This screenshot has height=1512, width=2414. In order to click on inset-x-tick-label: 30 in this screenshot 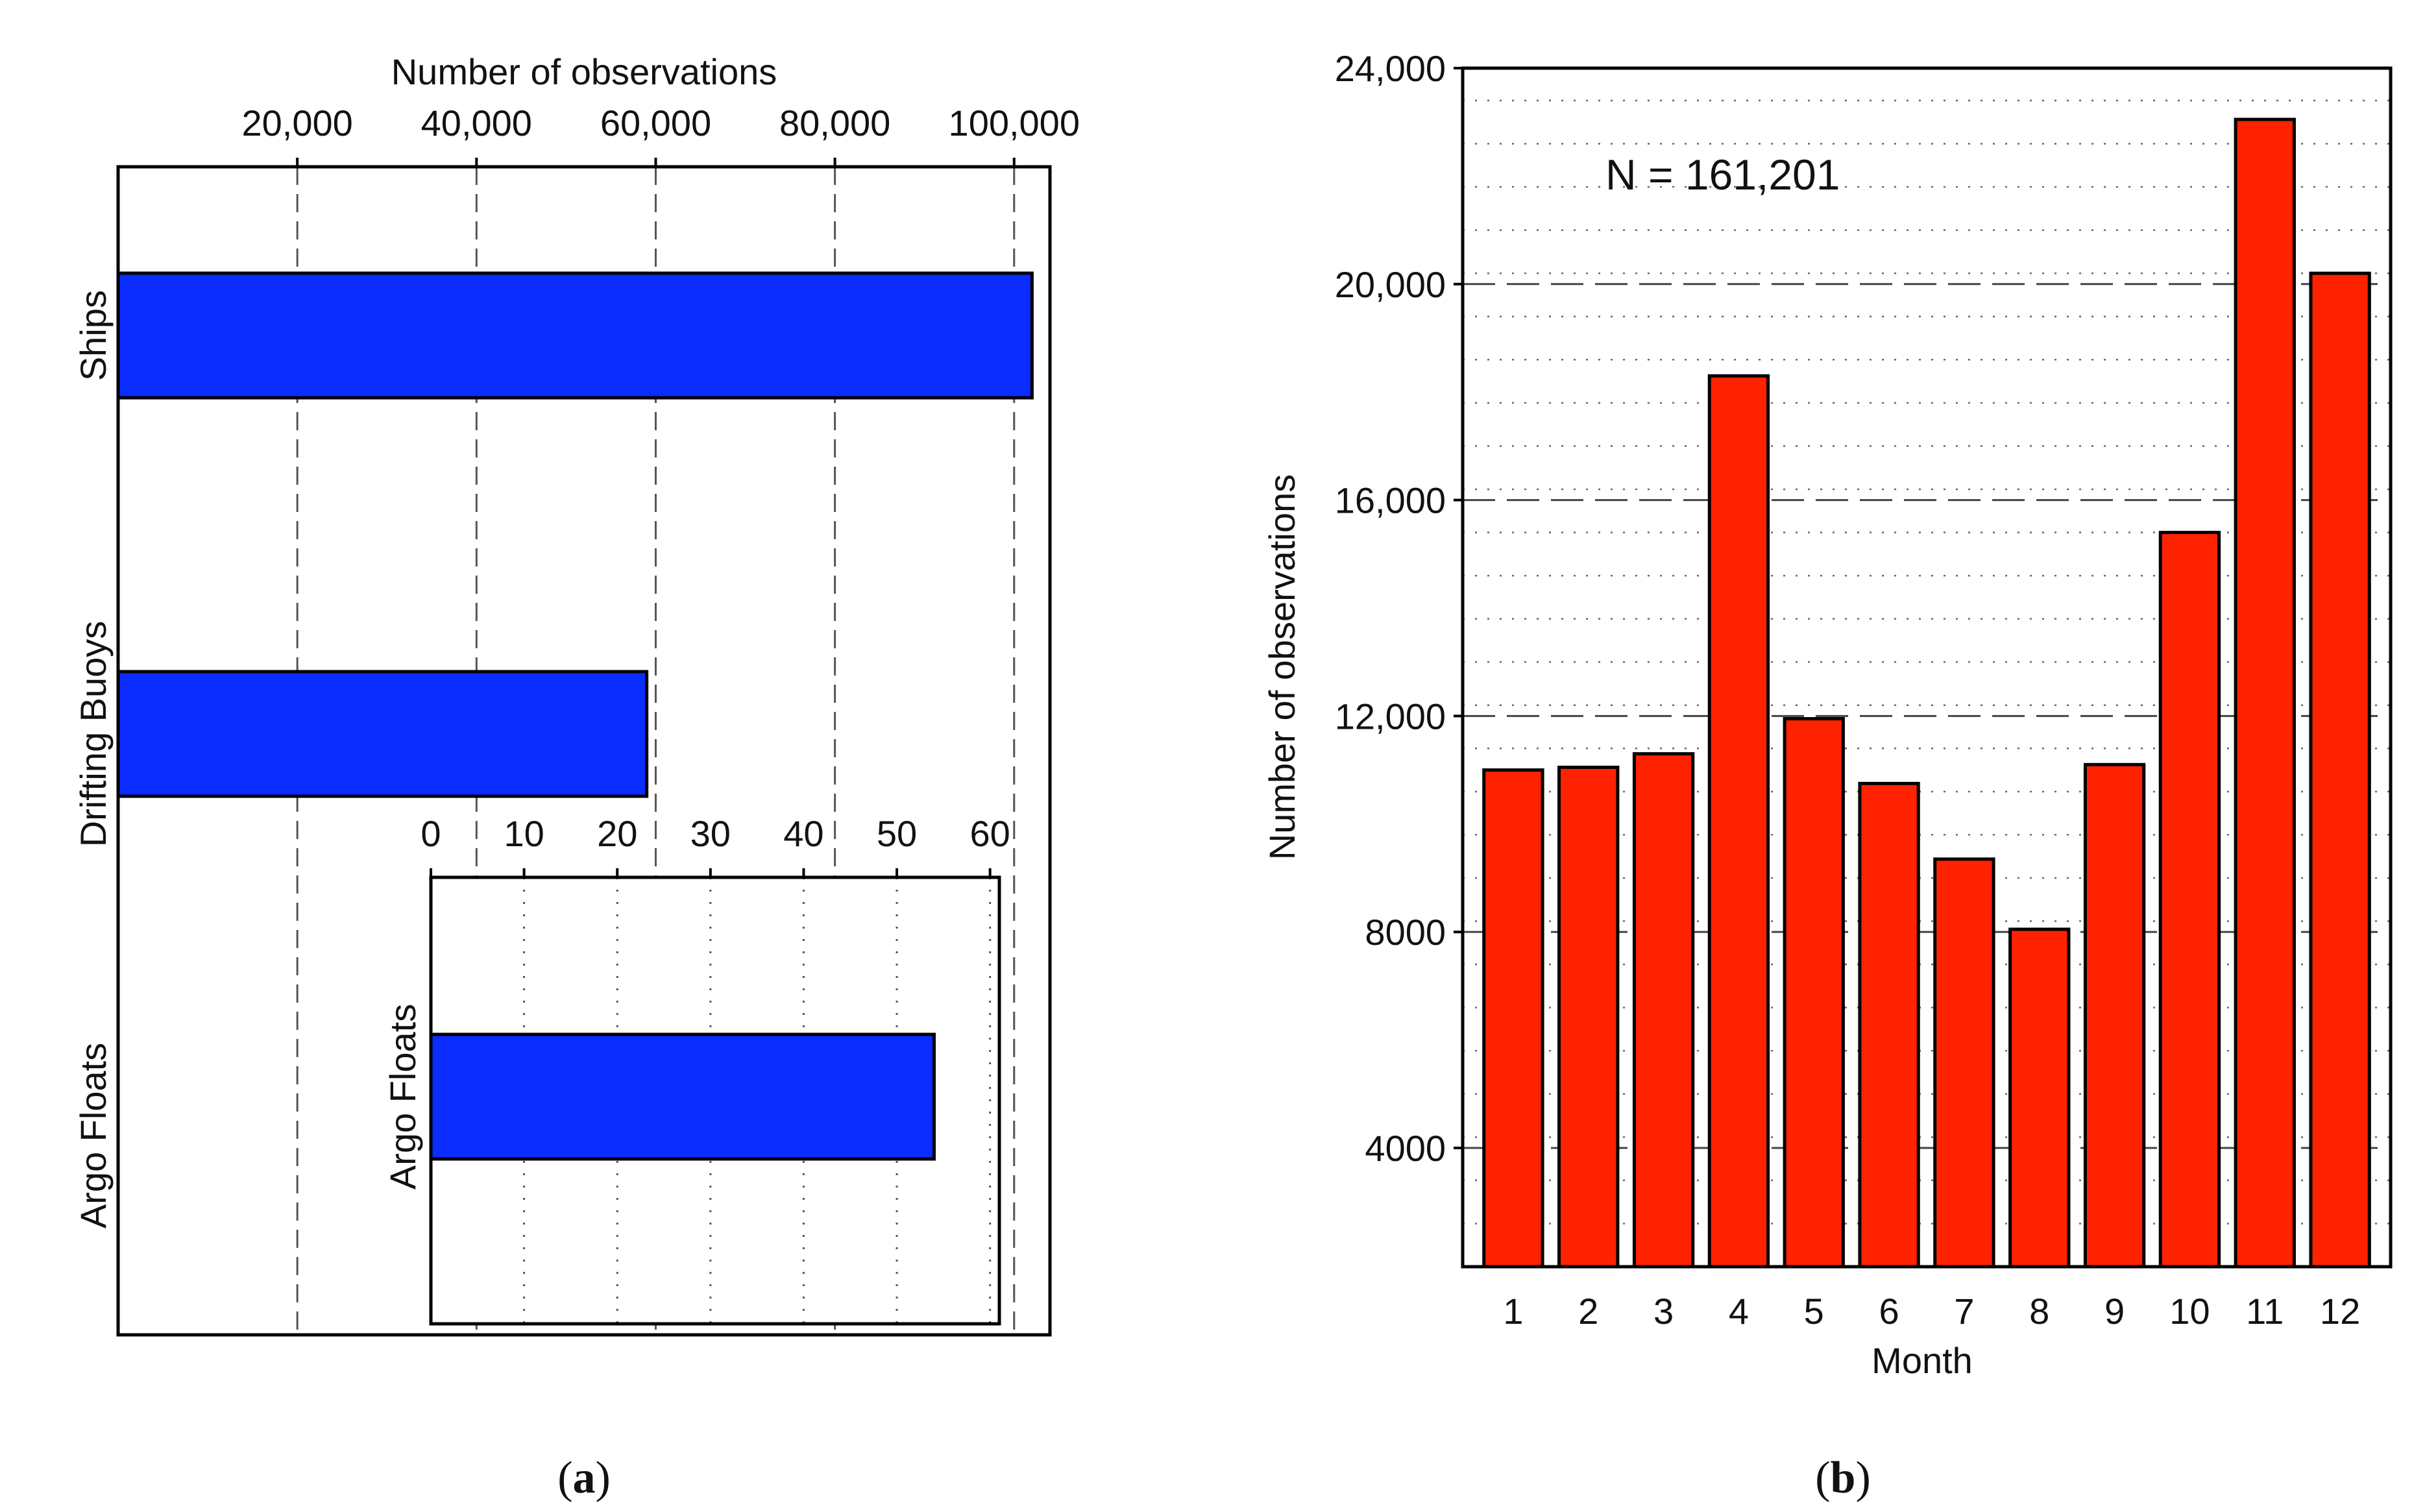, I will do `click(710, 833)`.